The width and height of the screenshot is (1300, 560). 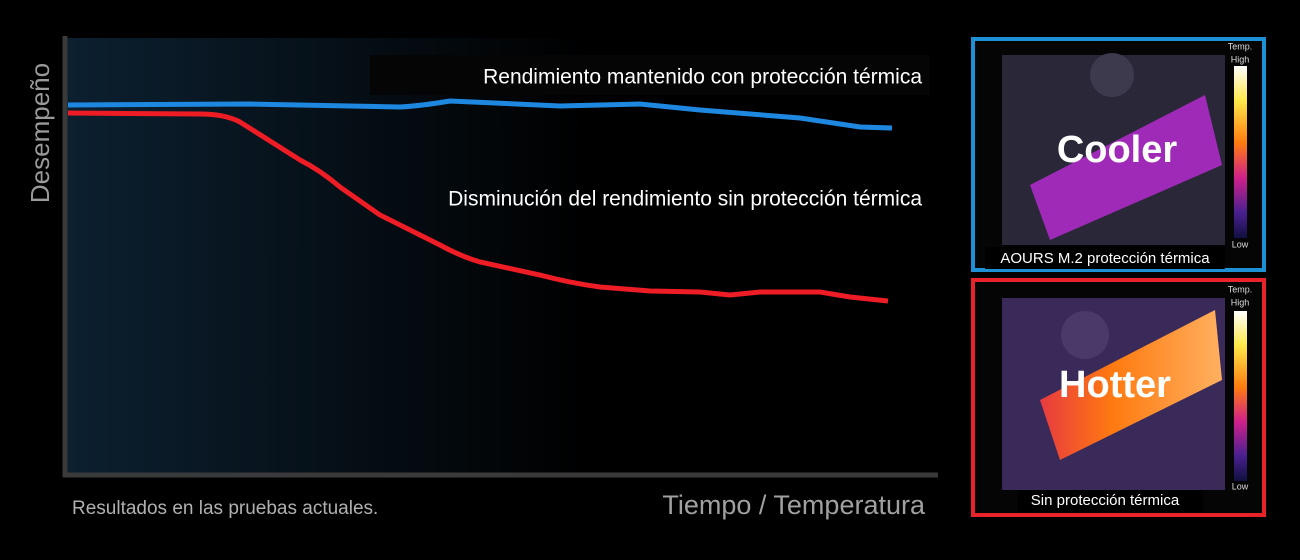 I want to click on annotation-bg, so click(x=650, y=75).